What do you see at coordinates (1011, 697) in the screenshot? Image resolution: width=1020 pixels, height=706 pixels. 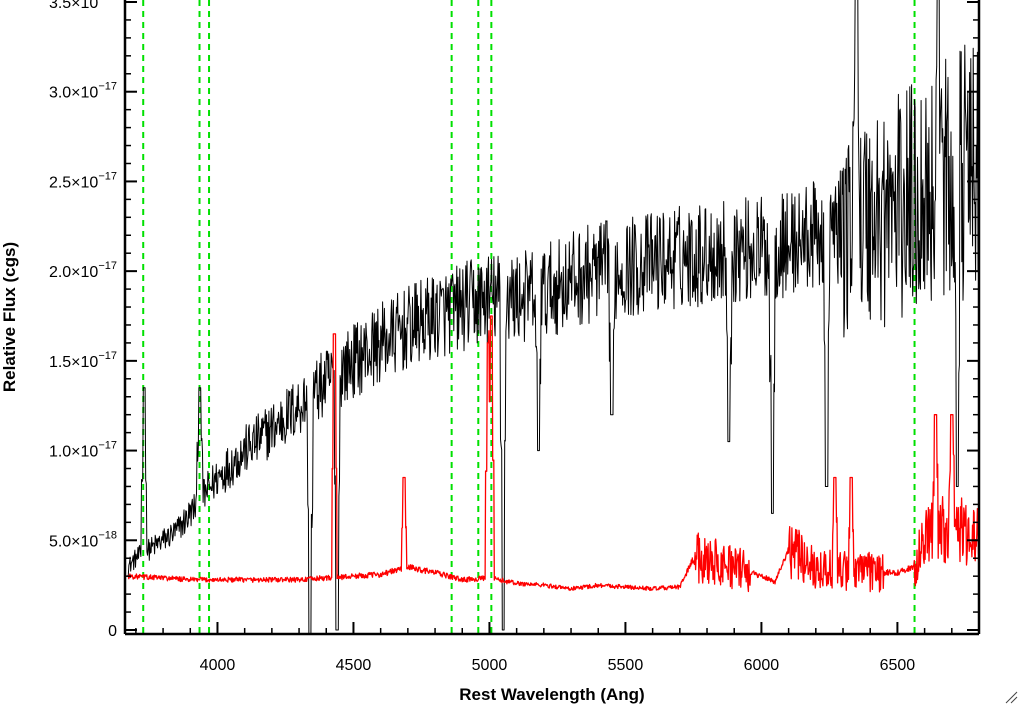 I see `resize-grip-icon` at bounding box center [1011, 697].